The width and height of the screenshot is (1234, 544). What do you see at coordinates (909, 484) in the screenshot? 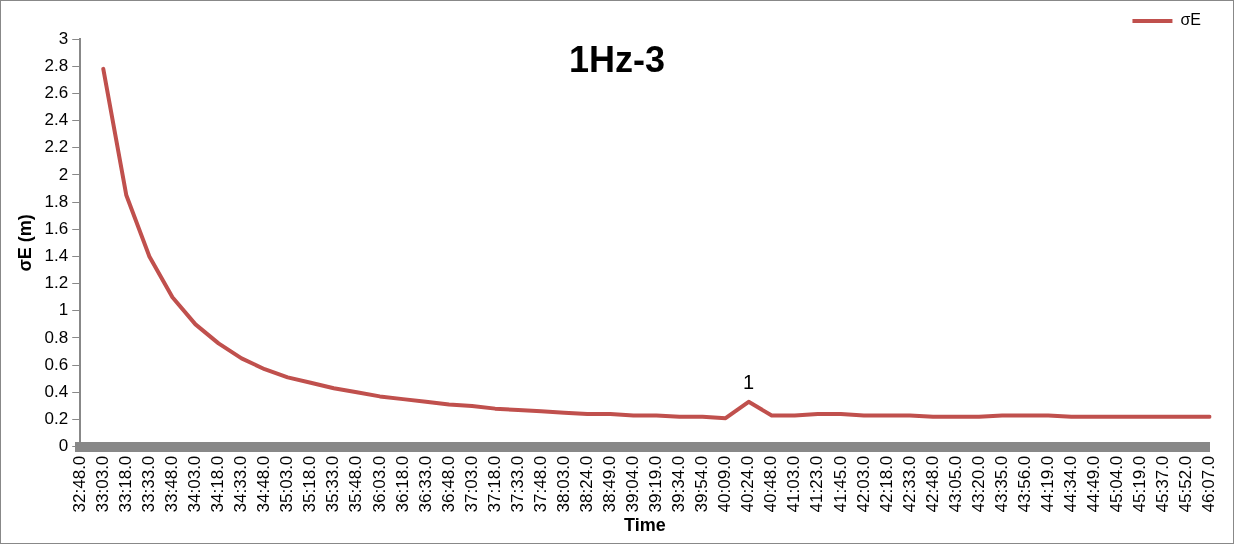
I see `x-tick-label: 42:33.0` at bounding box center [909, 484].